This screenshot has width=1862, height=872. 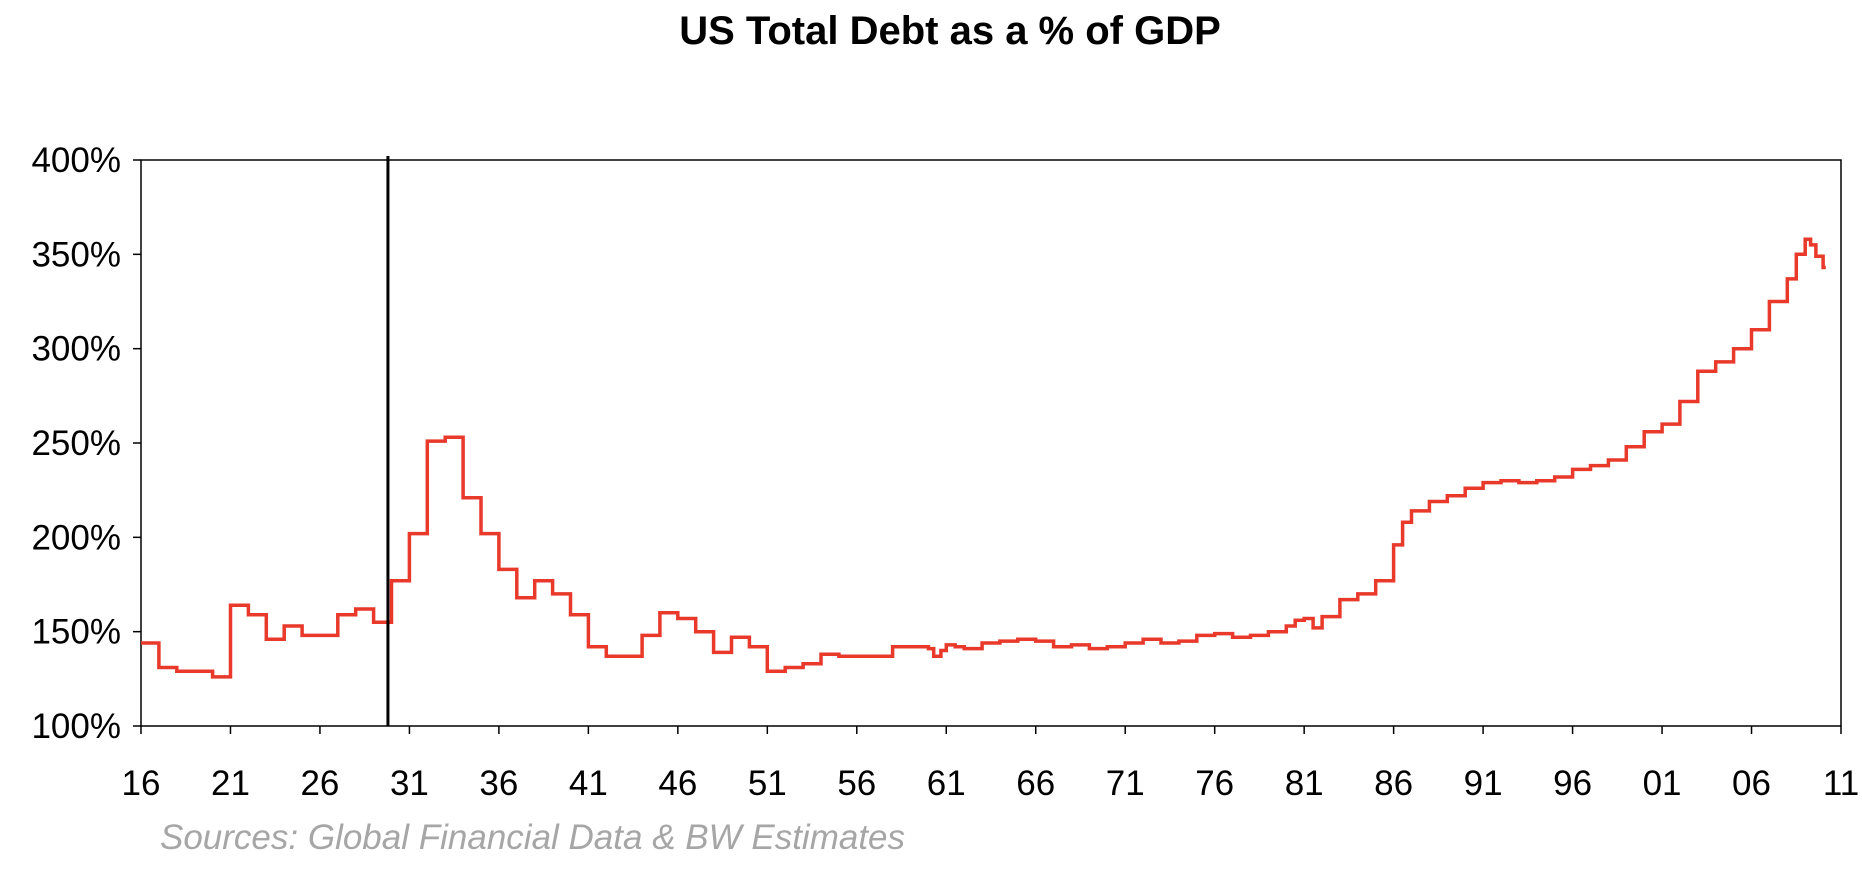 I want to click on y-tick-label: 300%, so click(x=76, y=349).